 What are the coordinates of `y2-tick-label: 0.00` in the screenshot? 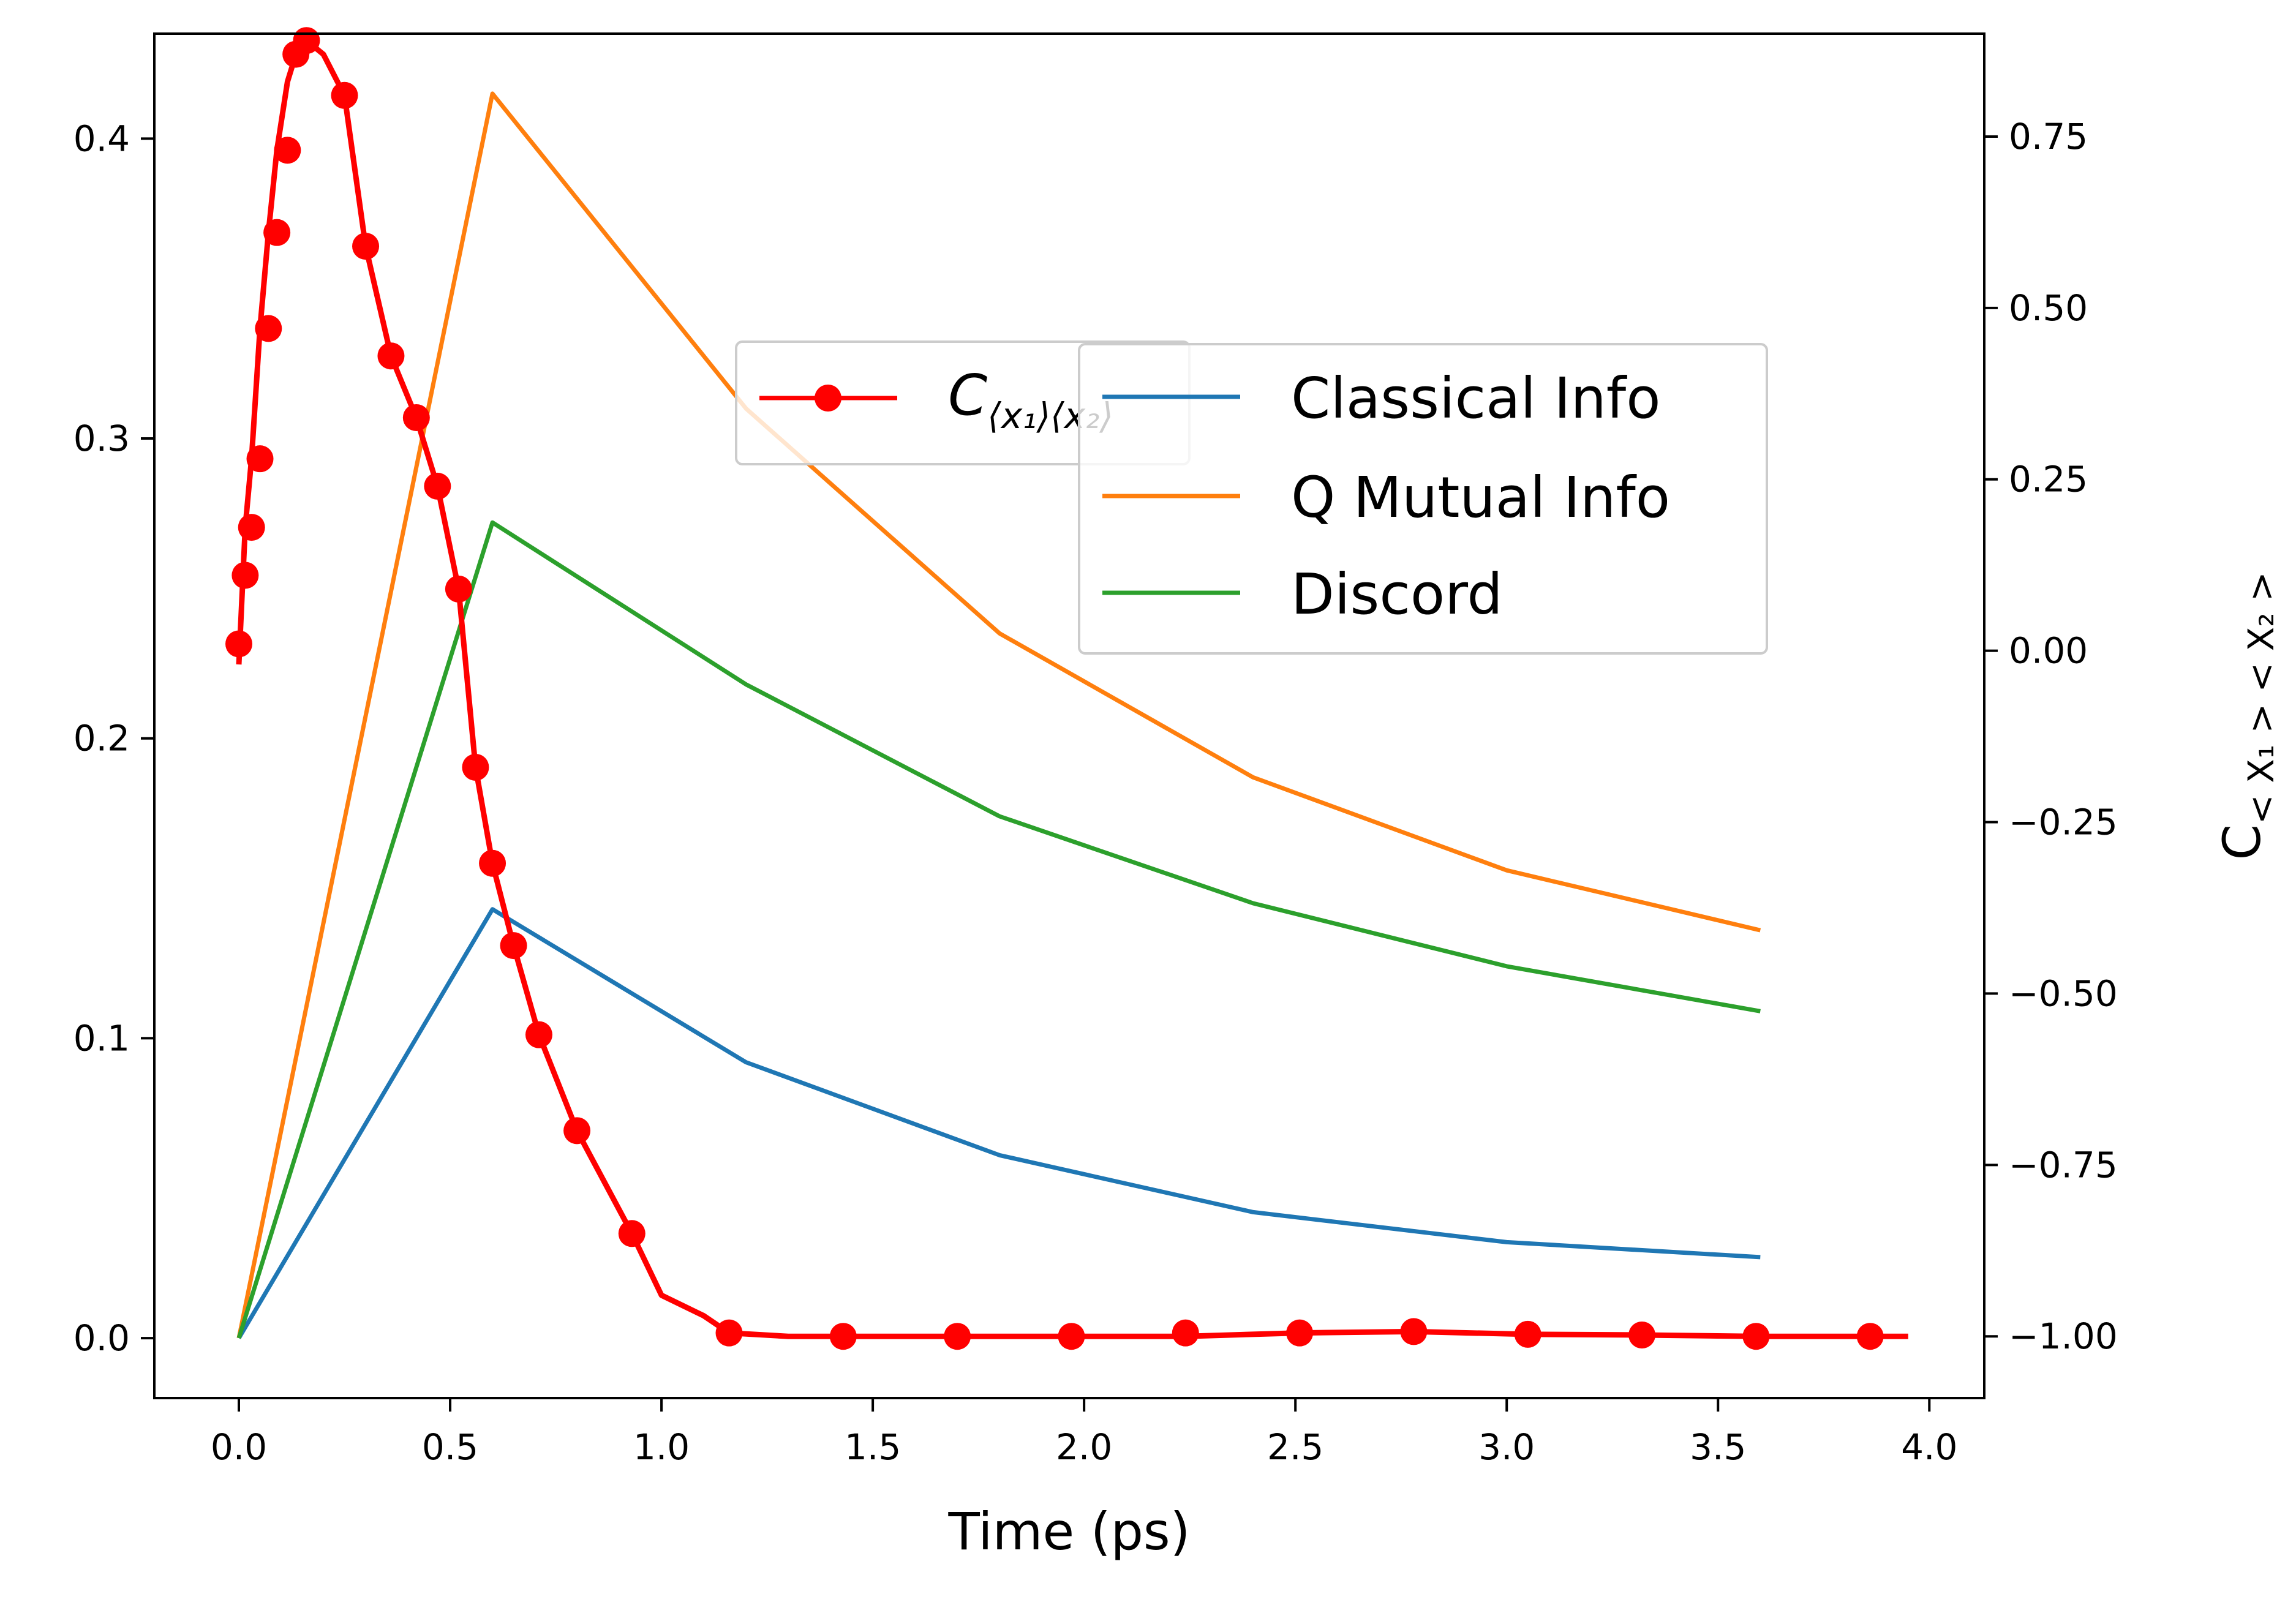 It's located at (2049, 651).